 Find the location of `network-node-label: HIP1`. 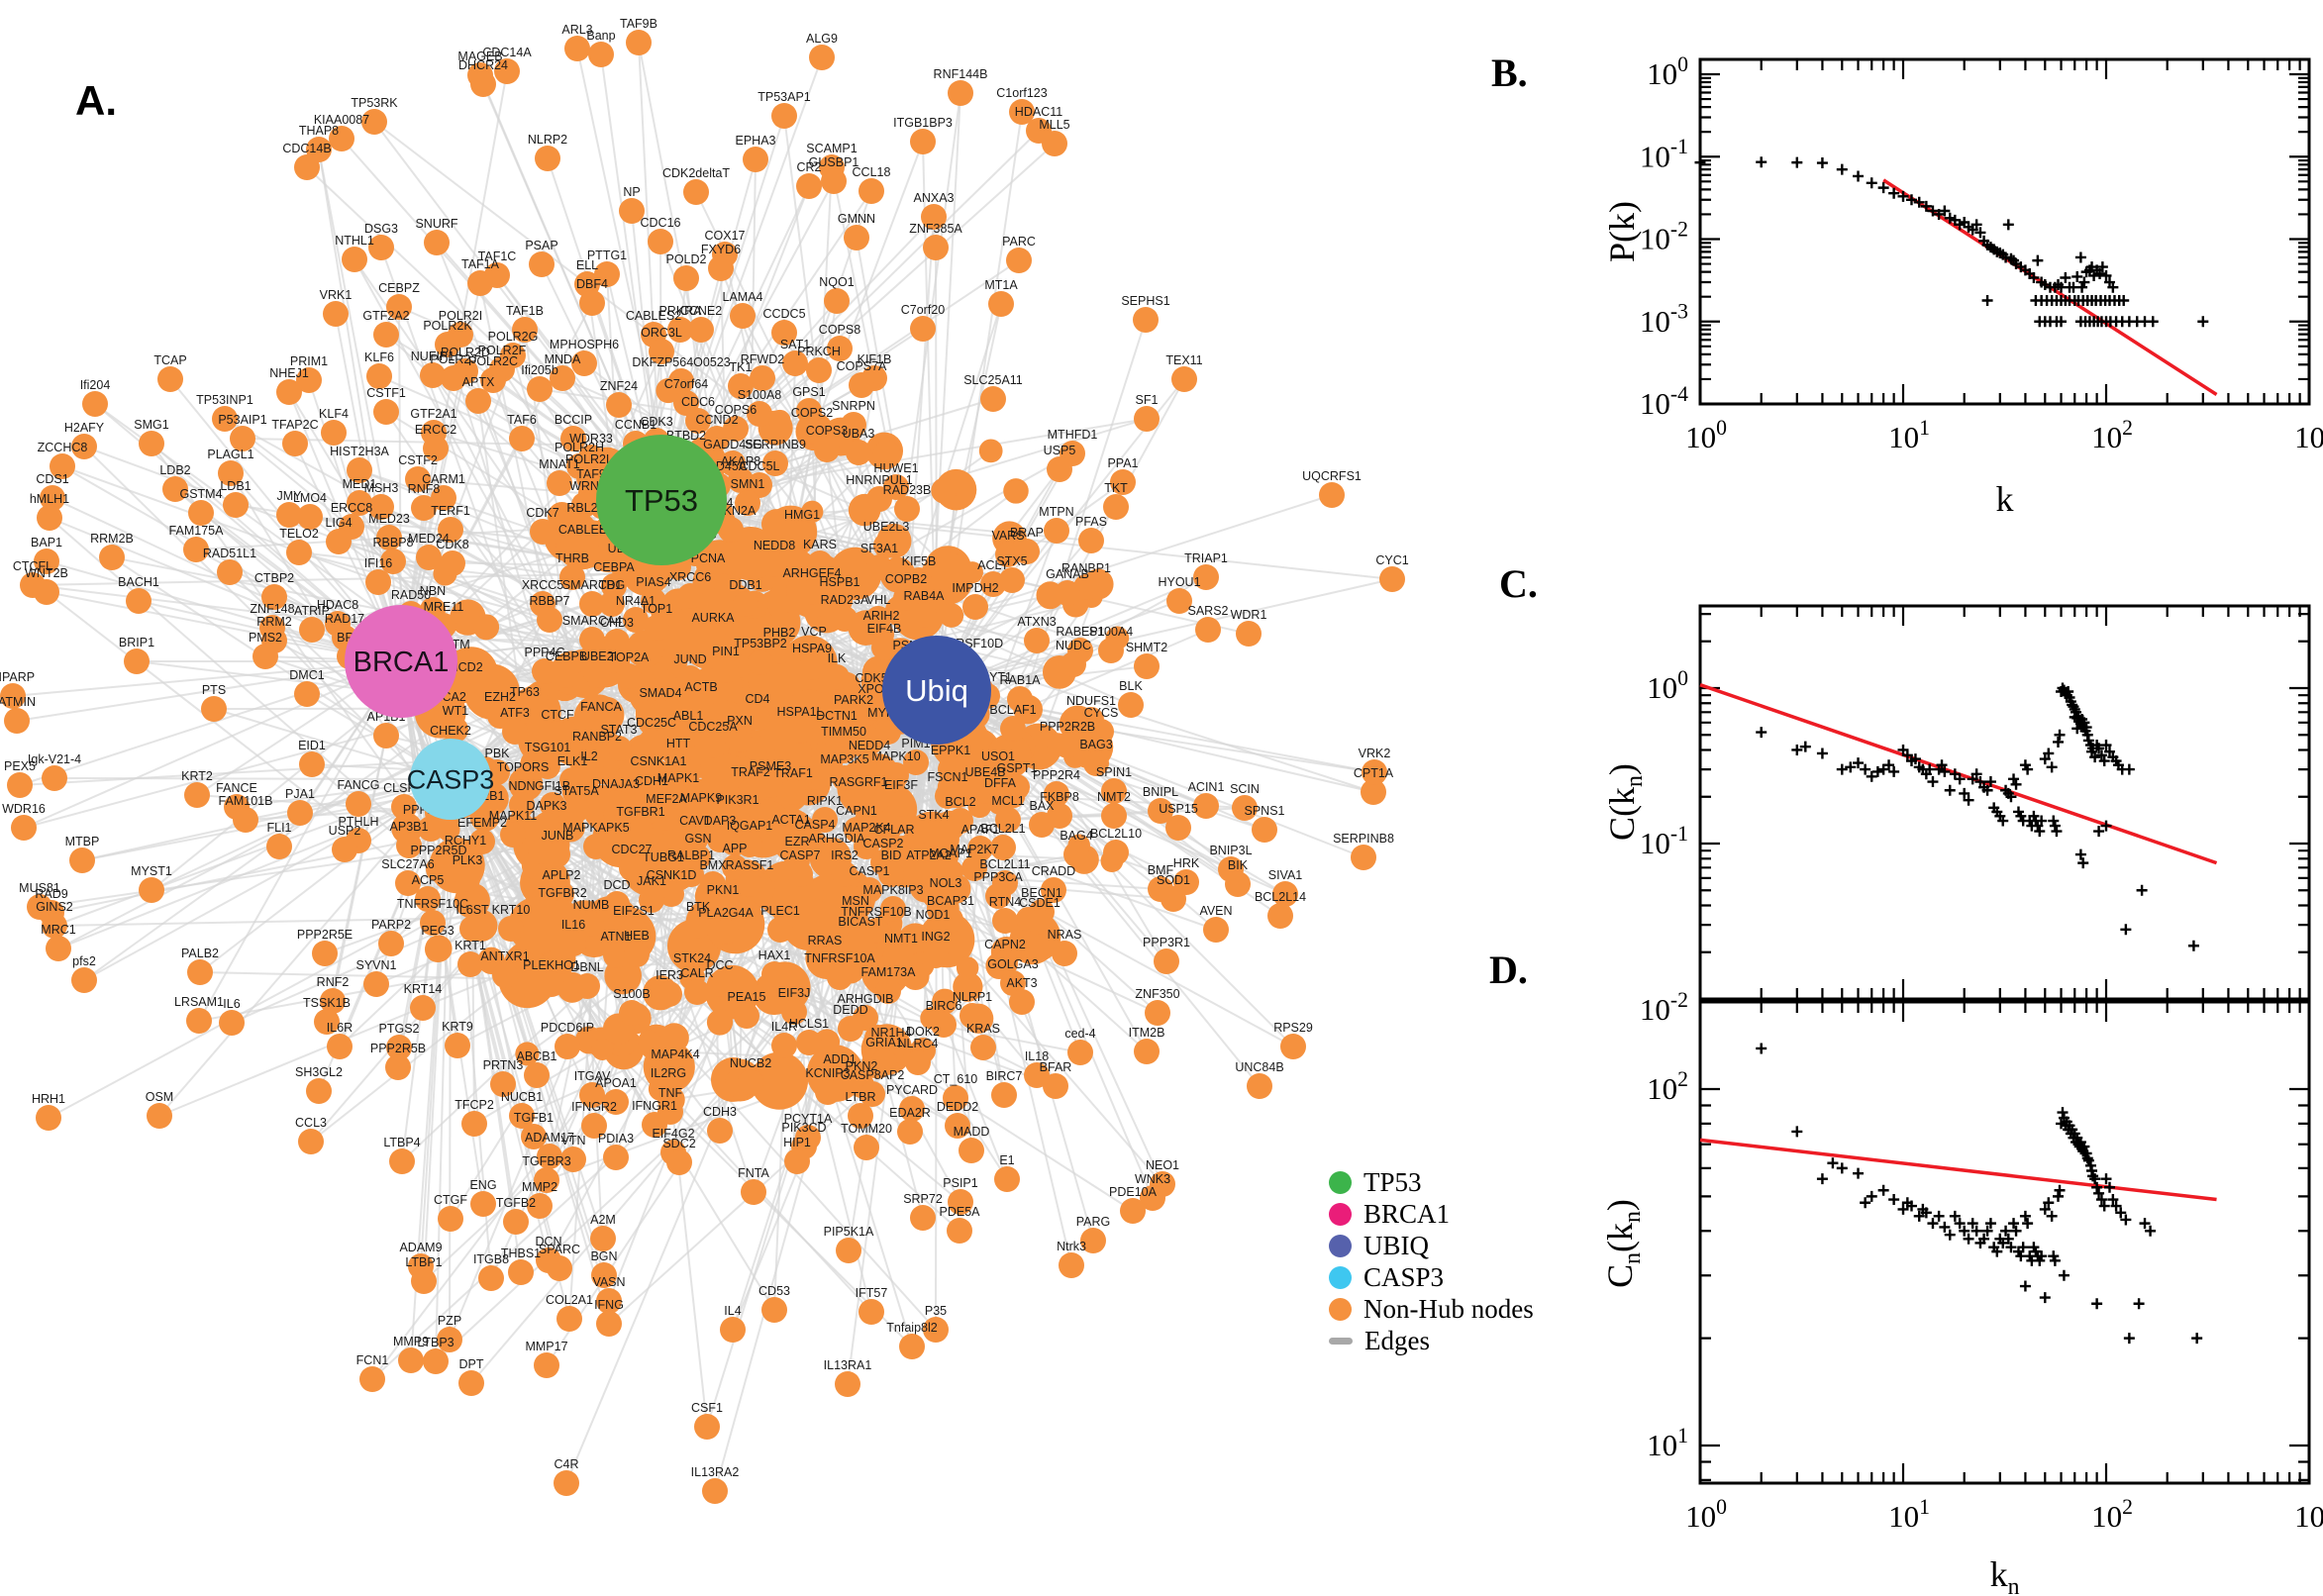

network-node-label: HIP1 is located at coordinates (797, 1142).